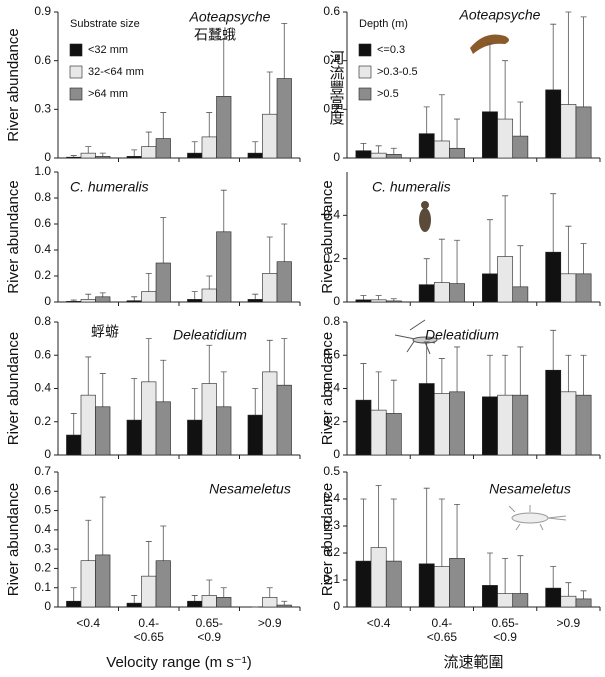  What do you see at coordinates (42, 548) in the screenshot?
I see `y-tick-label: 0.3` at bounding box center [42, 548].